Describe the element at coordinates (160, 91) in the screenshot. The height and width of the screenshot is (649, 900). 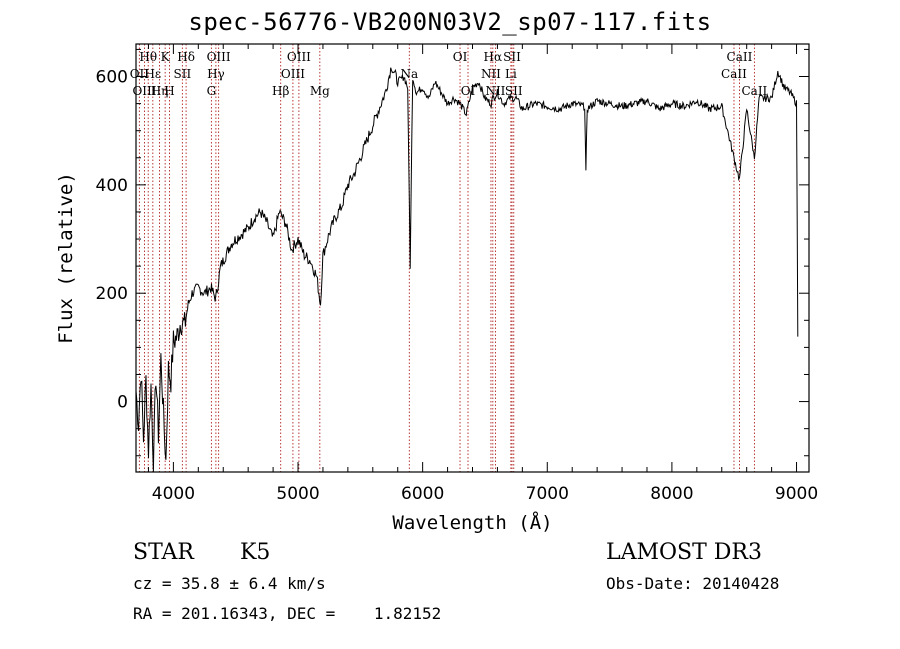
I see `emission-line-label: Hη` at that location.